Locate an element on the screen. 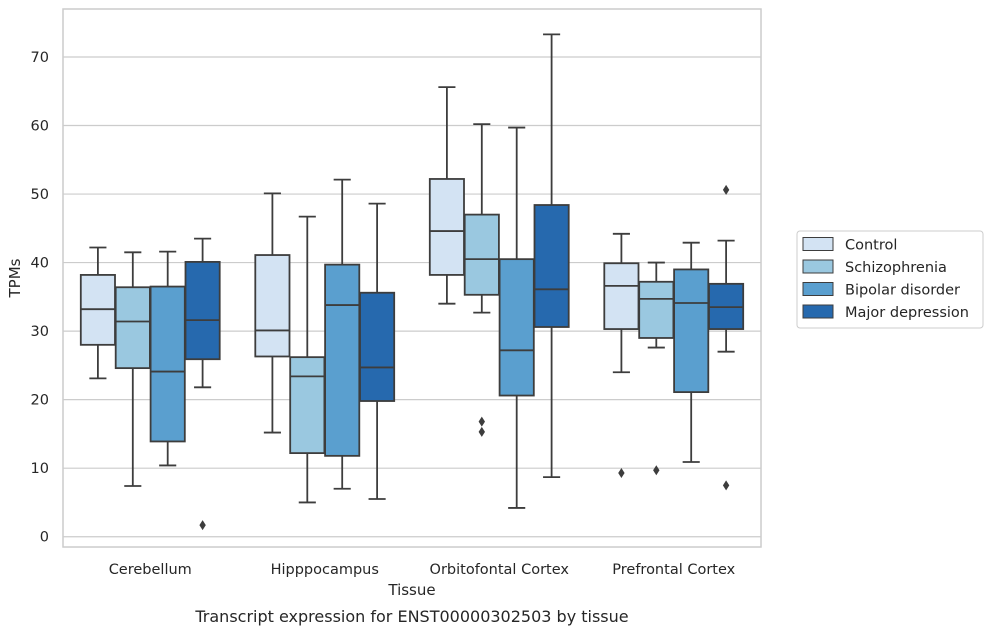  legend-label: Bipolar disorder is located at coordinates (902, 291).